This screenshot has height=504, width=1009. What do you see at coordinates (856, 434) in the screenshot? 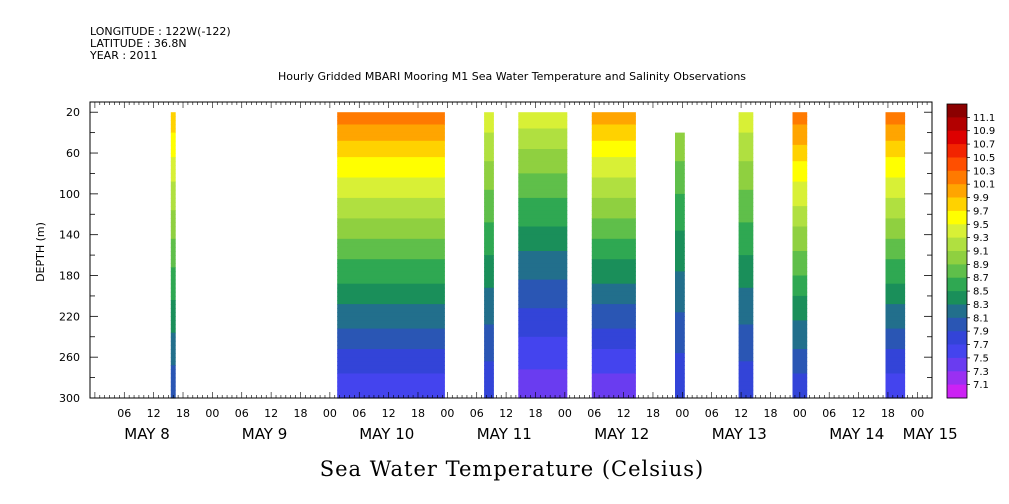
I see `day-label: MAY 14` at bounding box center [856, 434].